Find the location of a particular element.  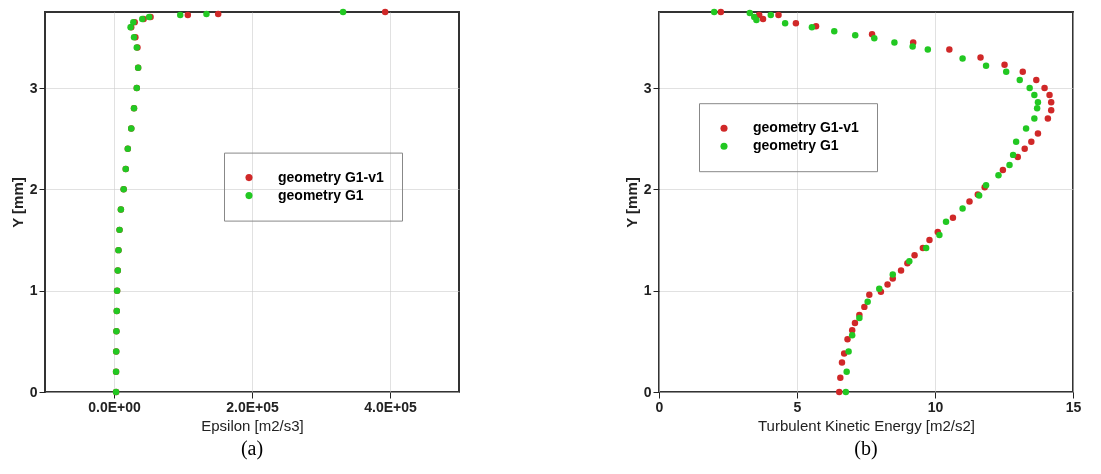

x-tick-label: 15 is located at coordinates (1073, 406).